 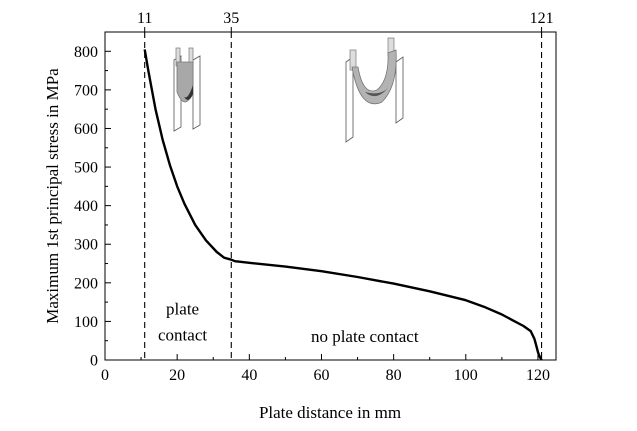 What do you see at coordinates (330, 412) in the screenshot?
I see `x-axis-title: Plate distance in mm` at bounding box center [330, 412].